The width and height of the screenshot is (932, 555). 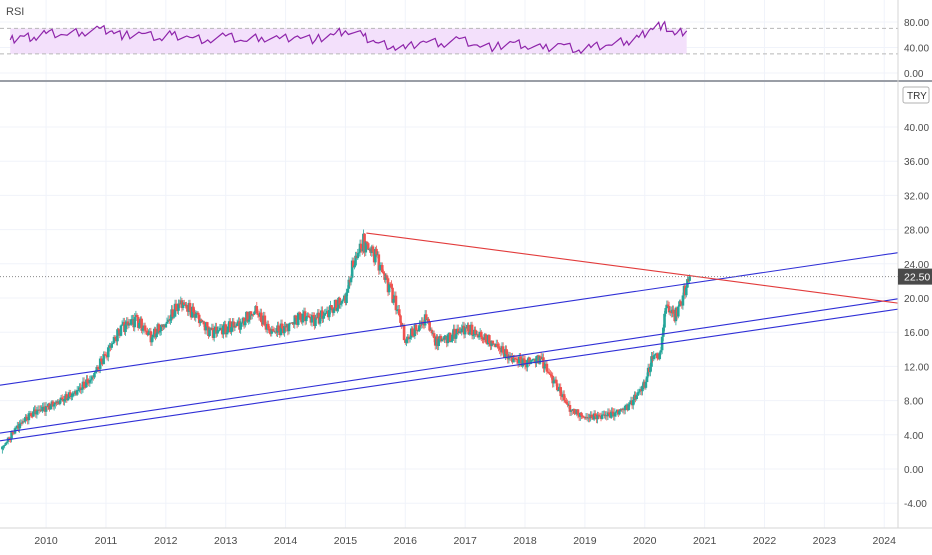 I want to click on time-axis-tick-label: 2011, so click(x=106, y=541).